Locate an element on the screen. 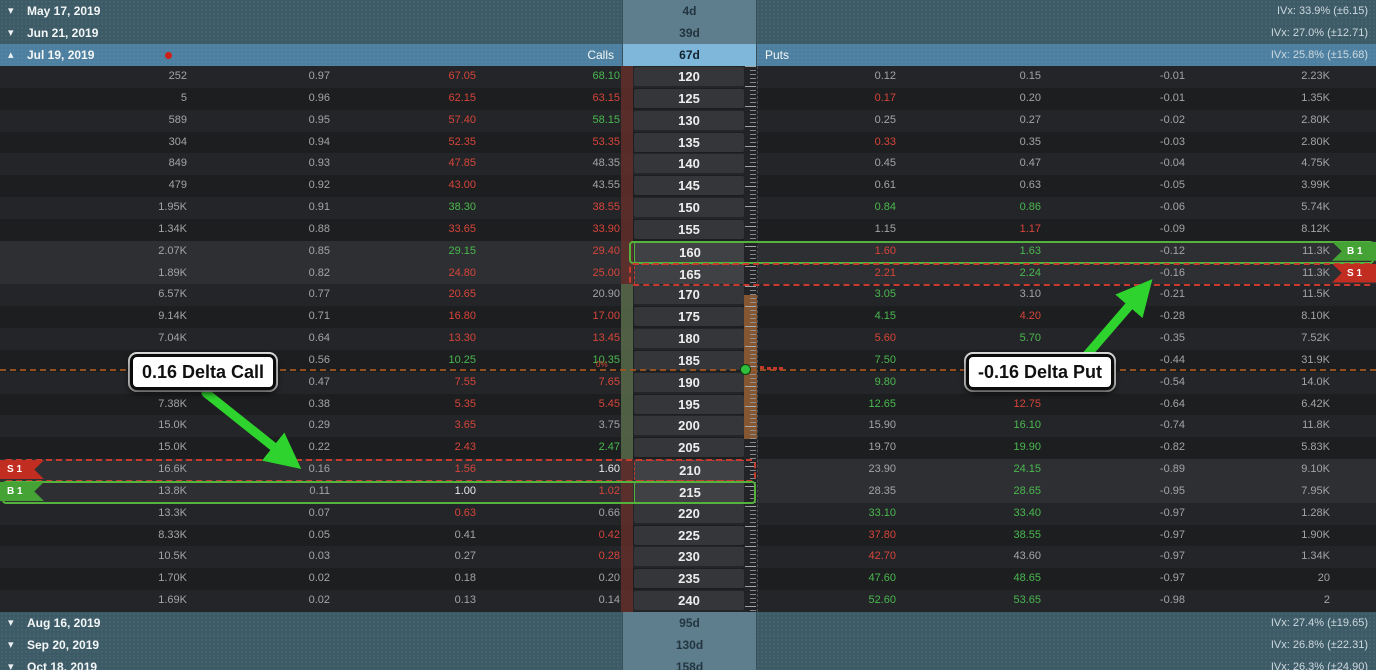 The image size is (1376, 670). call-bid-cell: 33.65 is located at coordinates (462, 228).